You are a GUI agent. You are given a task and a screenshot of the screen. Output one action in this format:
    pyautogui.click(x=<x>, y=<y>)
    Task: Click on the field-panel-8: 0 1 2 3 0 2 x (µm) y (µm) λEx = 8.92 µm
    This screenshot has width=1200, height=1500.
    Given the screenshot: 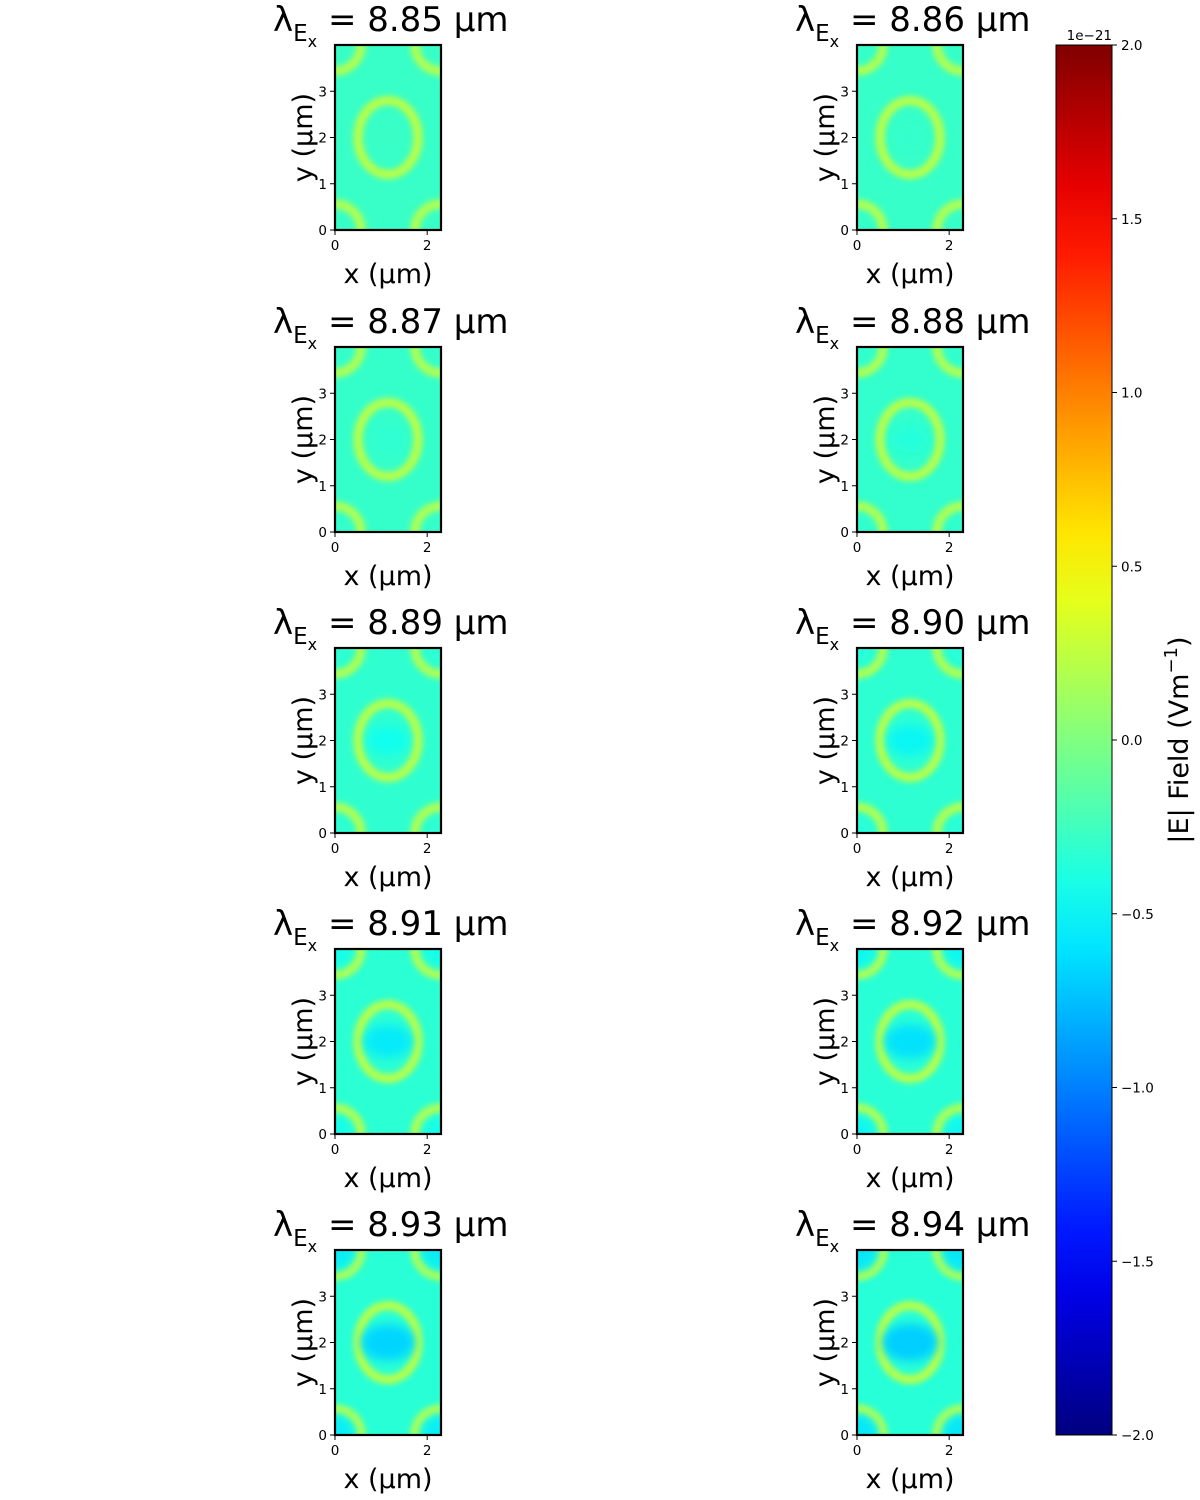 What is the action you would take?
    pyautogui.click(x=913, y=1049)
    